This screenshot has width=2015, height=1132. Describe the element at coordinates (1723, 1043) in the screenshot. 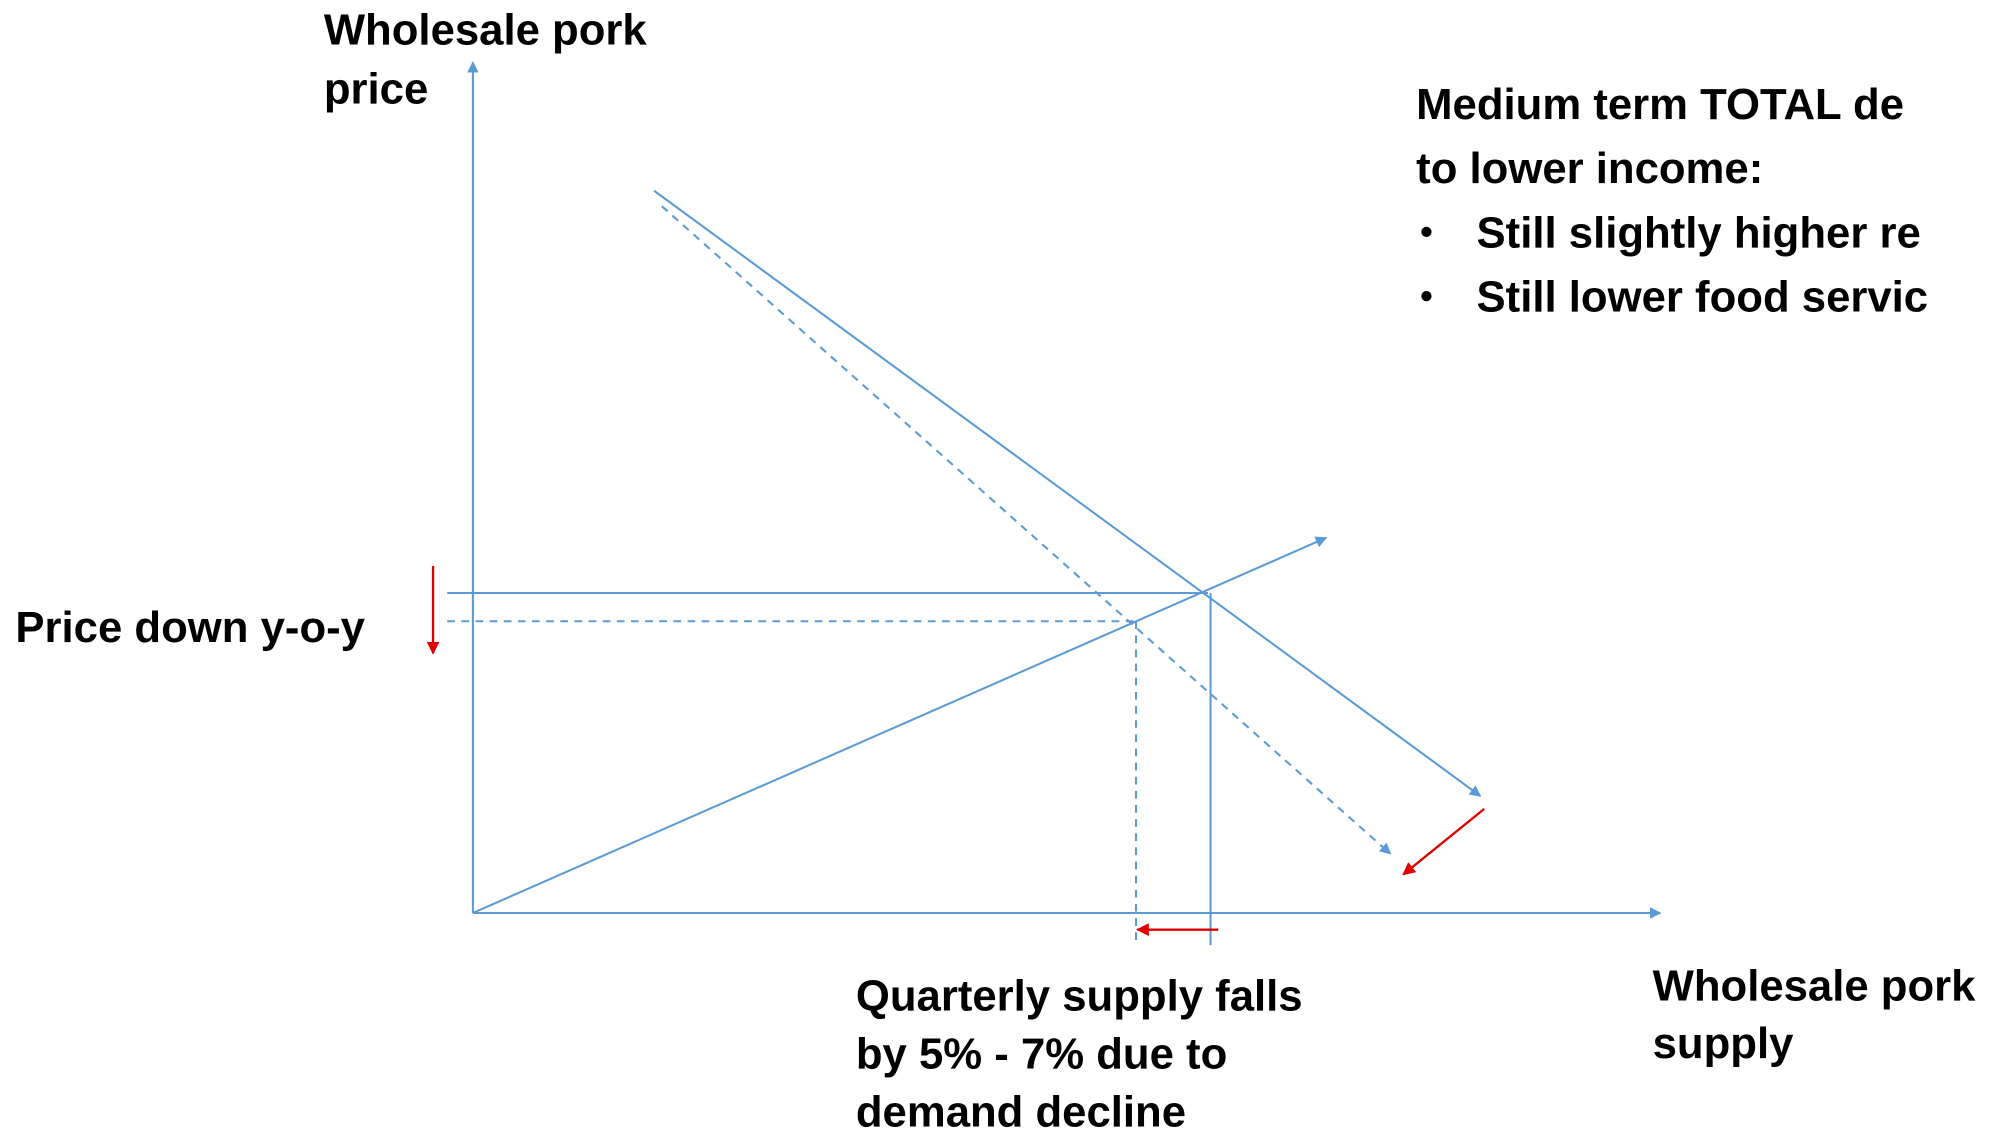

I see `x-axis-label: supply` at that location.